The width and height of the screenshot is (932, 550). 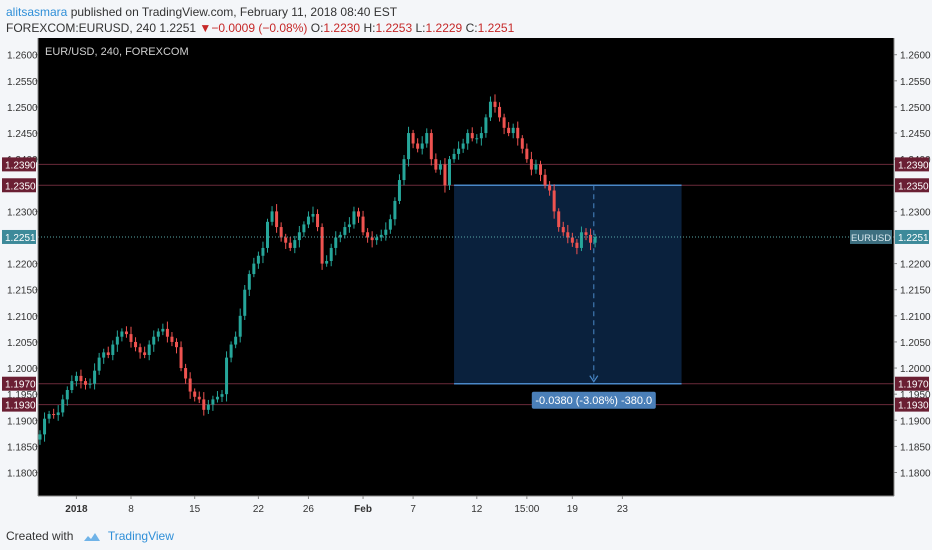 What do you see at coordinates (140, 536) in the screenshot?
I see `tradingview-link: TradingView` at bounding box center [140, 536].